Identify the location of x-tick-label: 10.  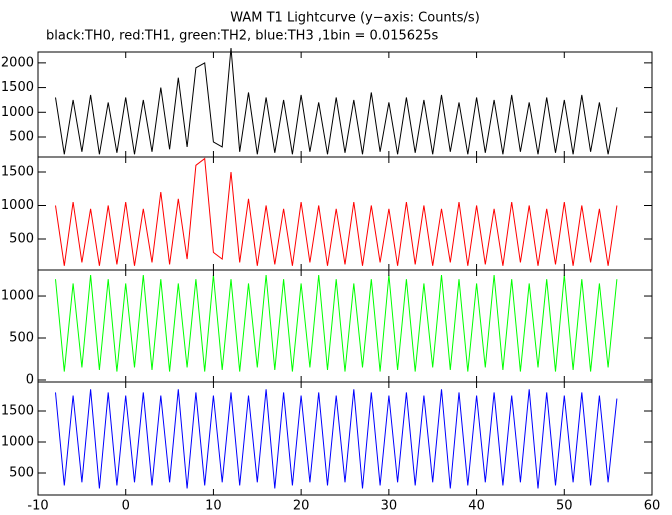
(213, 506).